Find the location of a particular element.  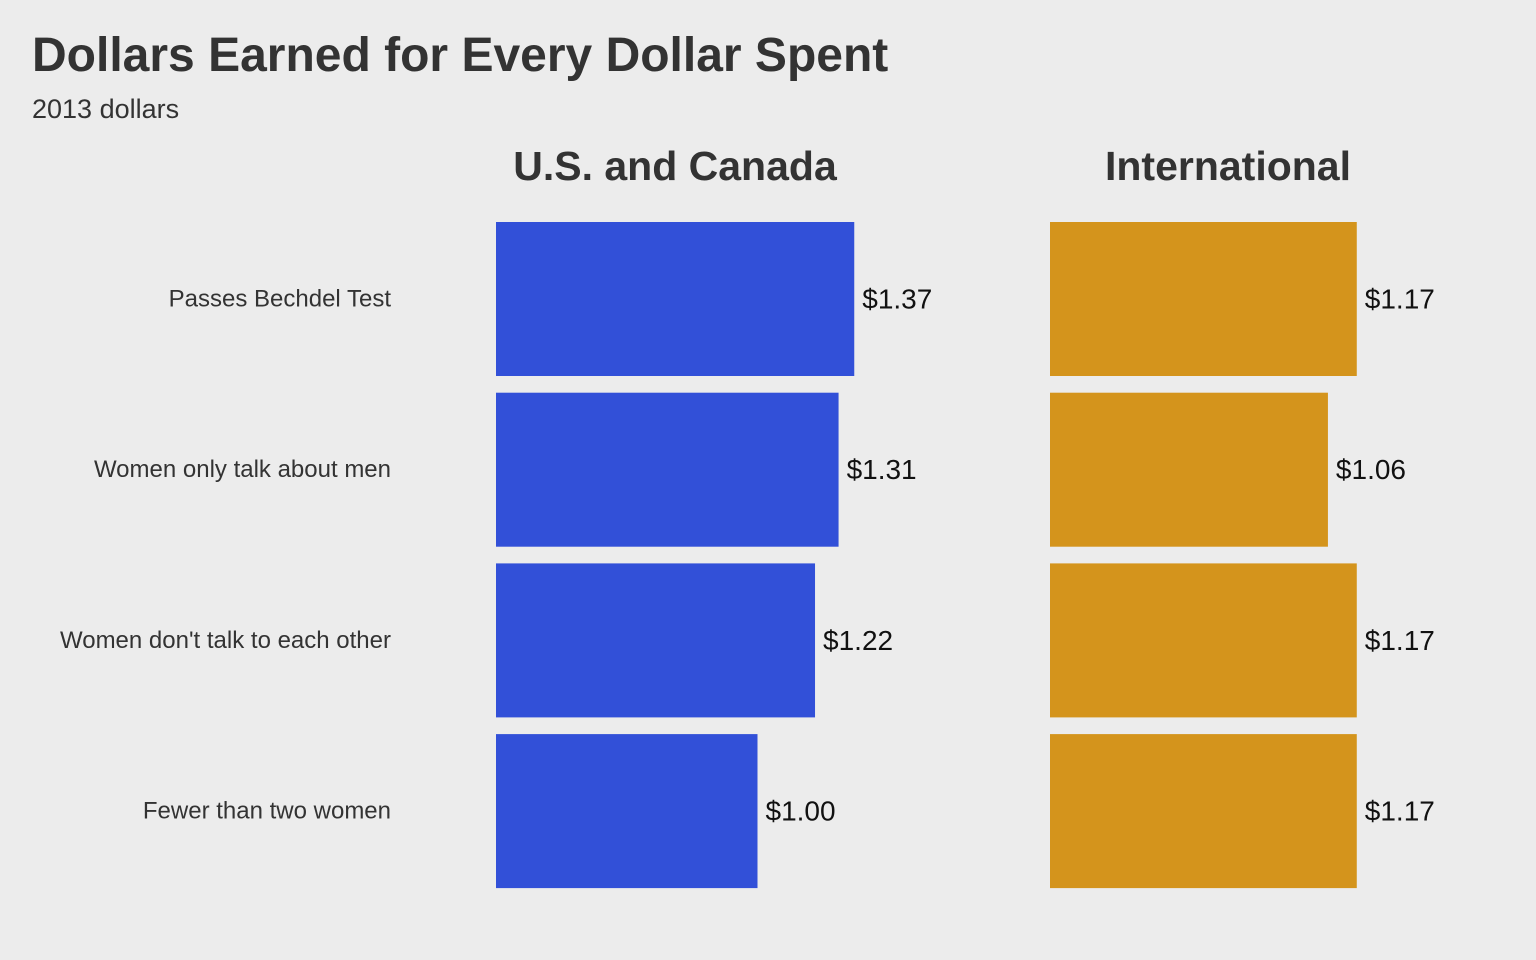

category-label: Women only talk about men is located at coordinates (242, 469).